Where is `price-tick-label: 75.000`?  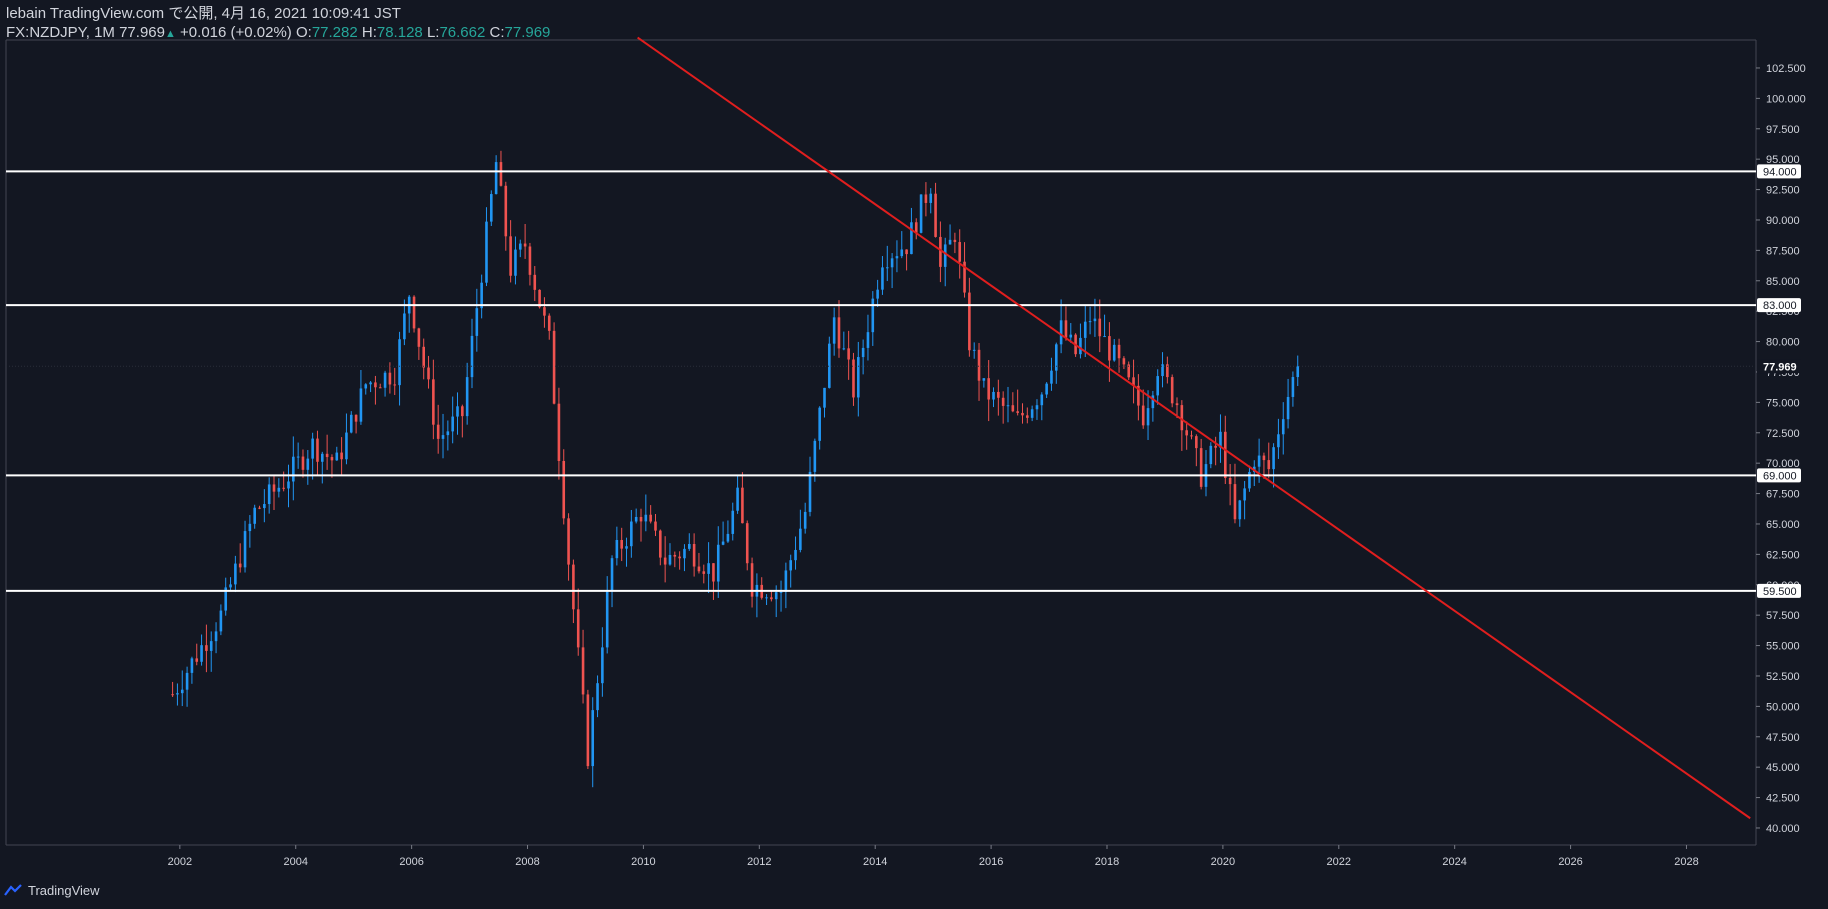 price-tick-label: 75.000 is located at coordinates (1783, 403).